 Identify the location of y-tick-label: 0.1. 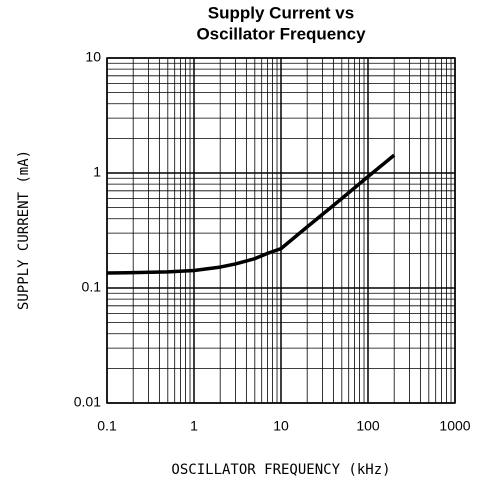
(92, 287).